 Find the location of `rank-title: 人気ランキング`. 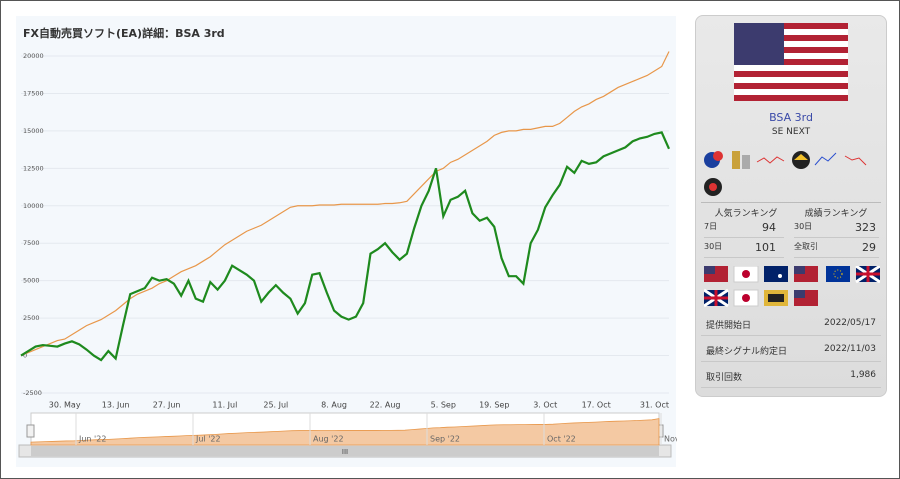

rank-title: 人気ランキング is located at coordinates (746, 214).